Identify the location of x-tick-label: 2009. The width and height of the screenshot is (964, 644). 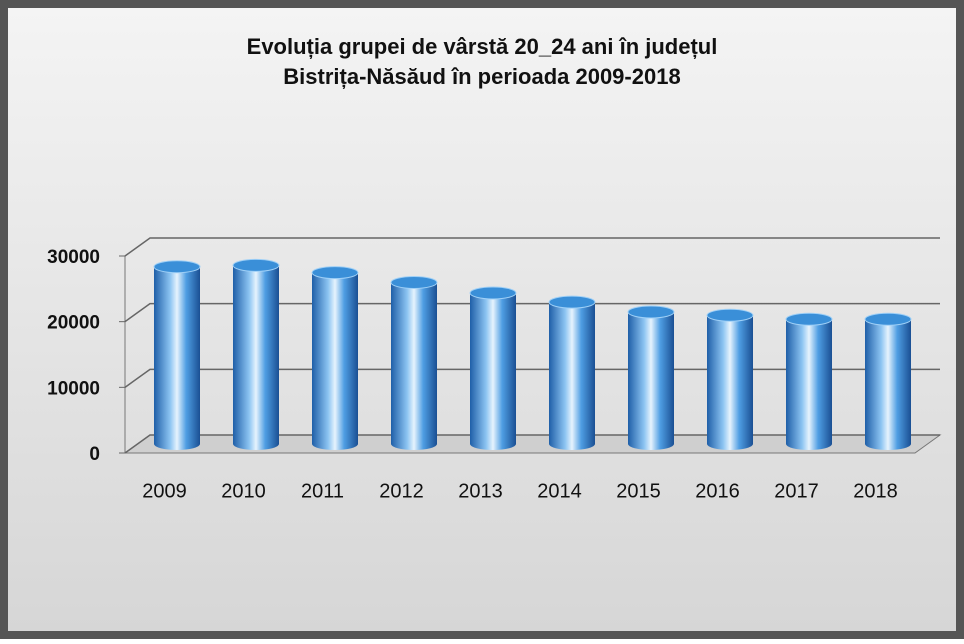
(164, 491).